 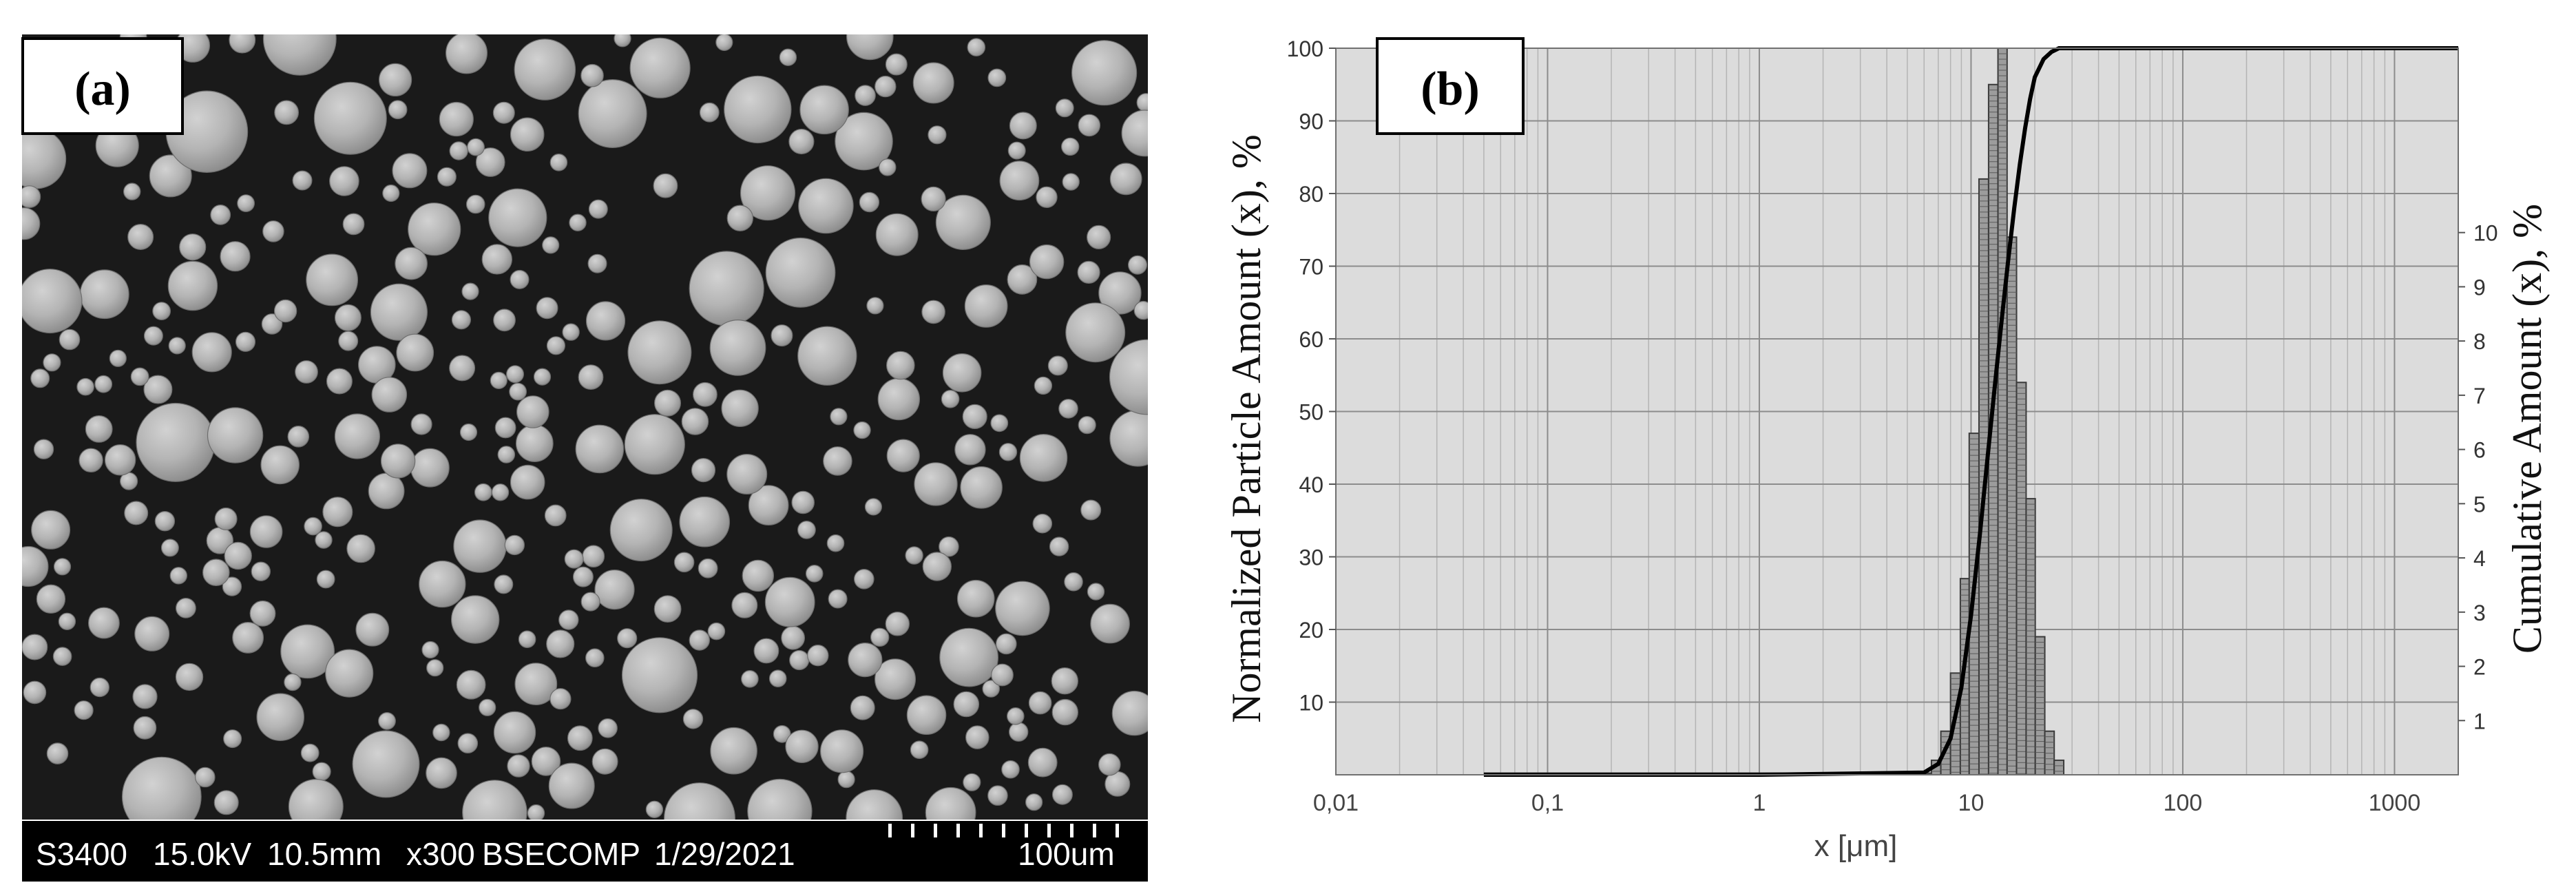 What do you see at coordinates (102, 86) in the screenshot?
I see `panel-a-label-box` at bounding box center [102, 86].